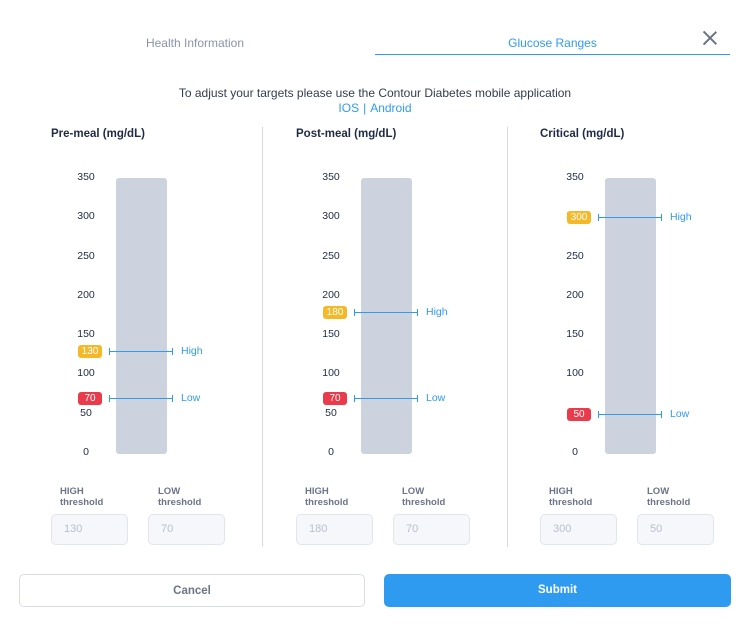 This screenshot has height=641, width=750. Describe the element at coordinates (675, 529) in the screenshot. I see `low-threshold-field: 50` at that location.